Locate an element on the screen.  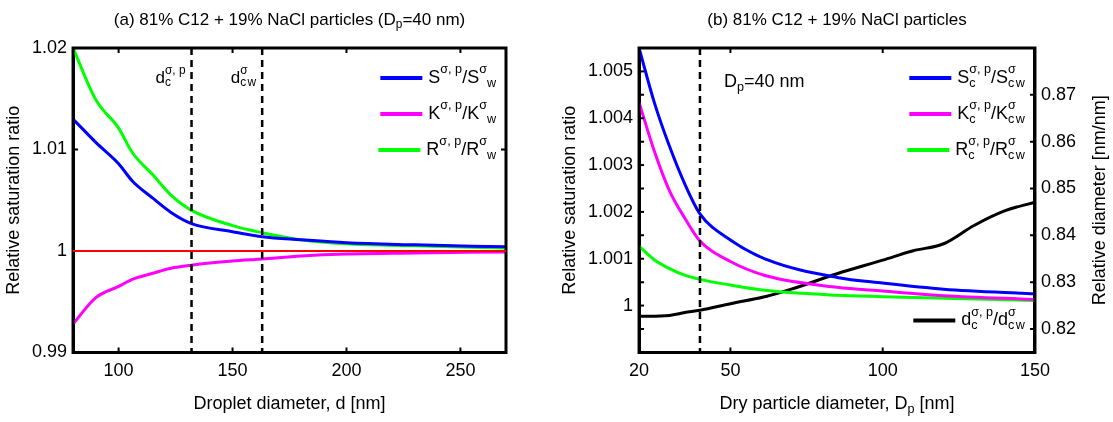
y-tick-label: 1.005 is located at coordinates (611, 70).